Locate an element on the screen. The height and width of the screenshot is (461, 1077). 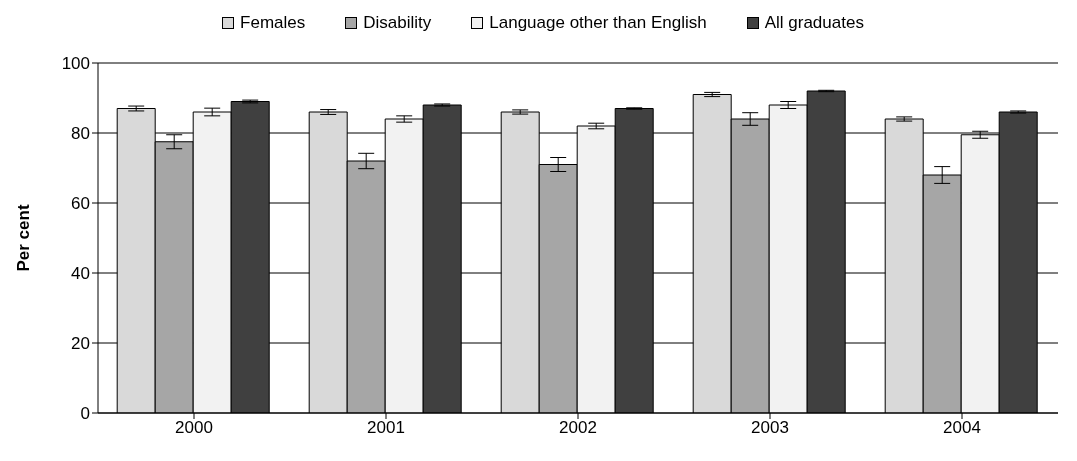
legend-label: Language other than English is located at coordinates (598, 23).